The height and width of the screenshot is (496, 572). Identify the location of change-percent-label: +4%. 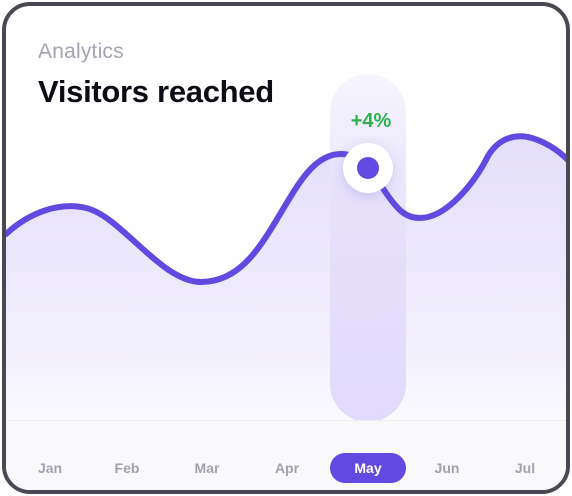
(371, 121).